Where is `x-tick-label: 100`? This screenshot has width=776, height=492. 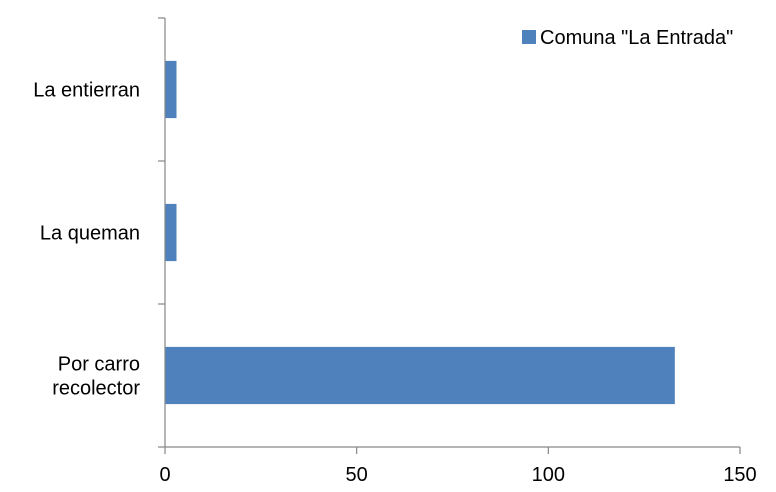 x-tick-label: 100 is located at coordinates (548, 475).